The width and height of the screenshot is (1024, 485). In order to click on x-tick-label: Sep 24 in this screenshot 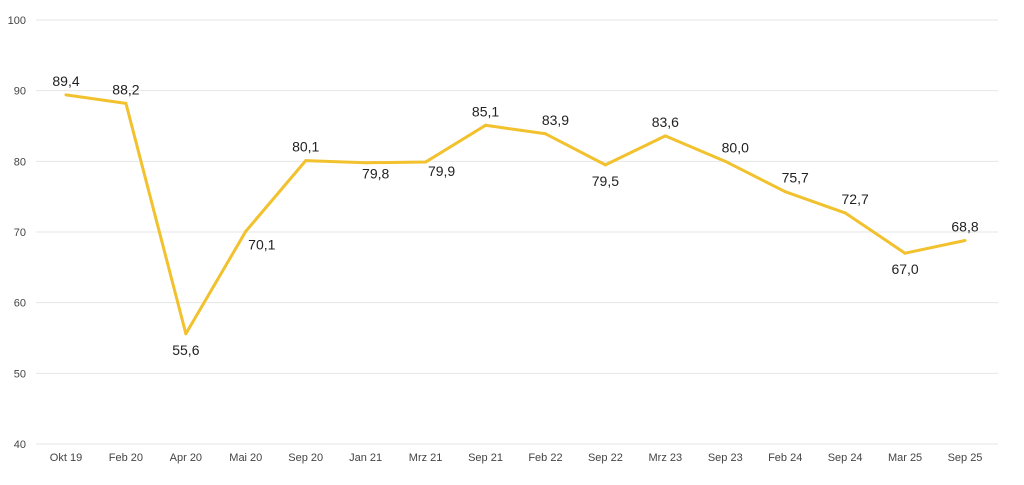, I will do `click(845, 458)`.